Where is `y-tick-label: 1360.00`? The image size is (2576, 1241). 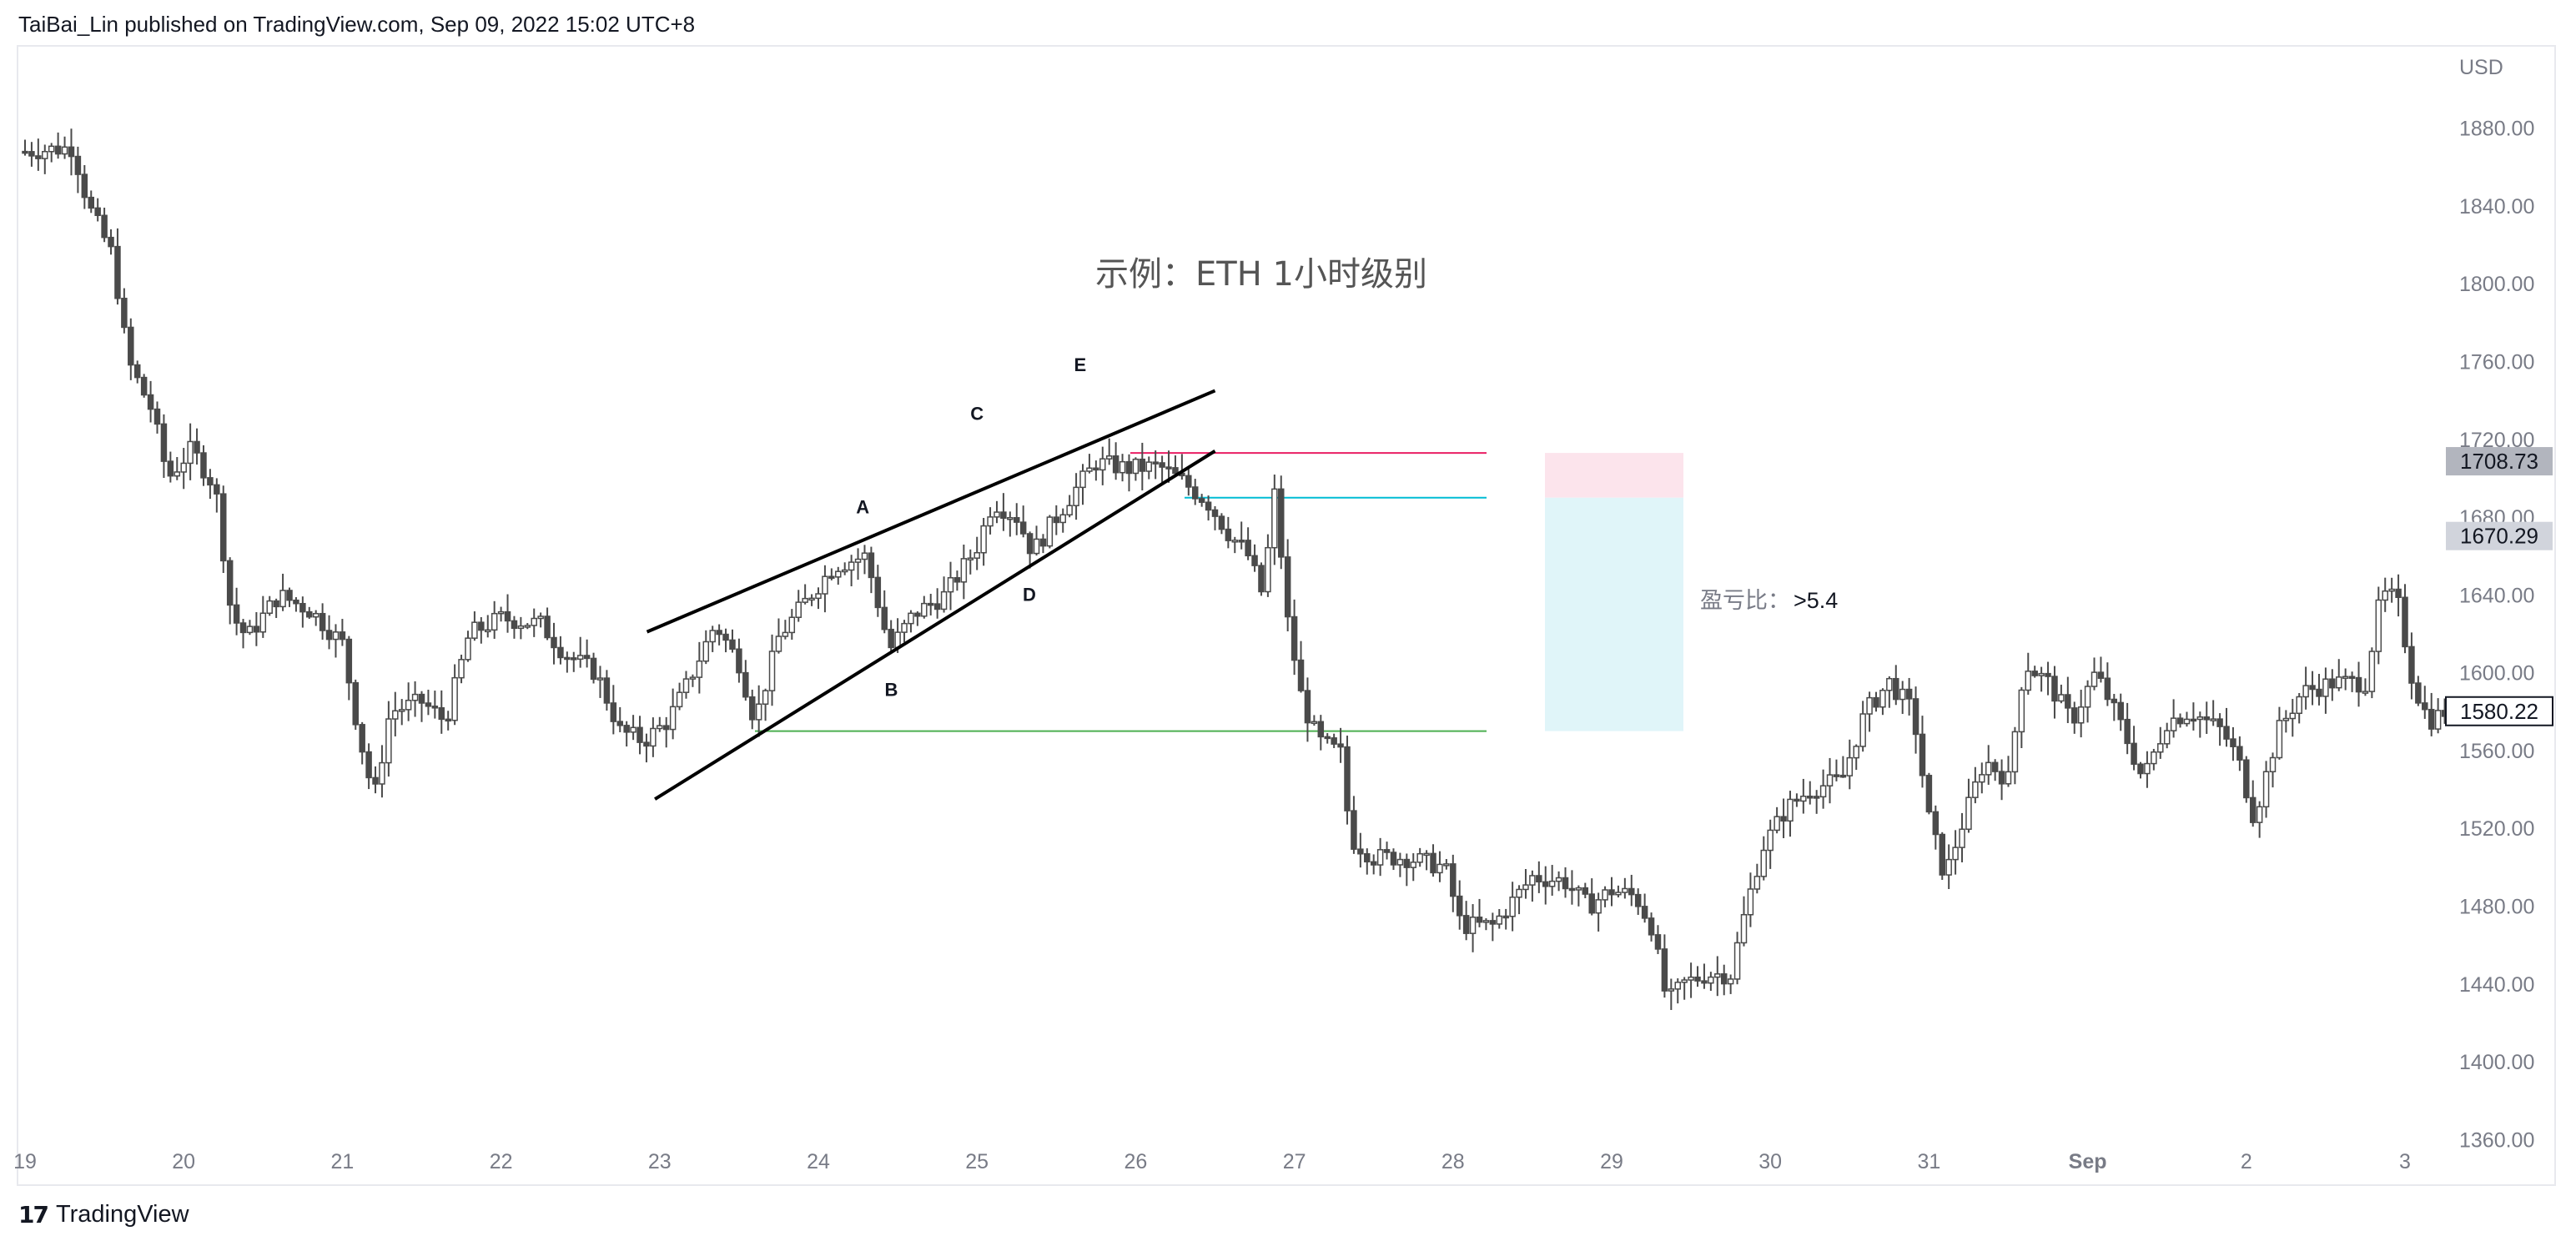
y-tick-label: 1360.00 is located at coordinates (2496, 1140).